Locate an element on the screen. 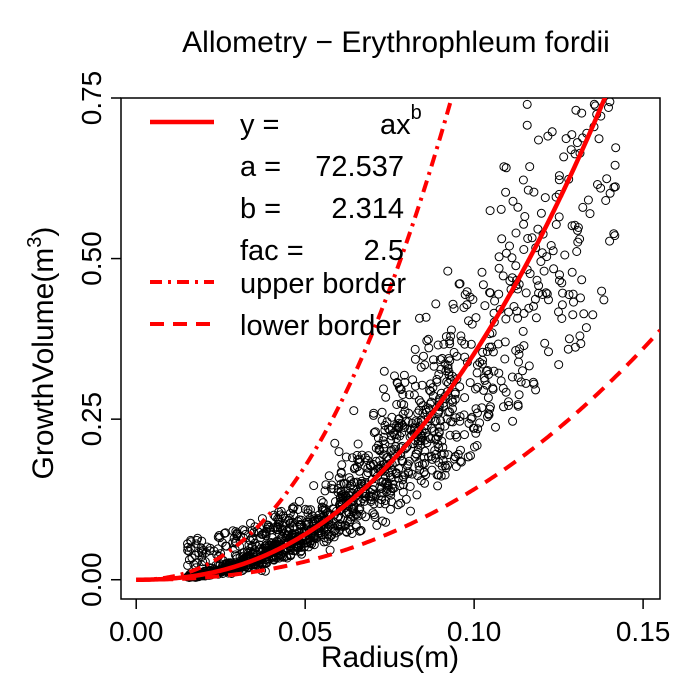 The width and height of the screenshot is (700, 700). x-tick-label: 0.15 is located at coordinates (643, 631).